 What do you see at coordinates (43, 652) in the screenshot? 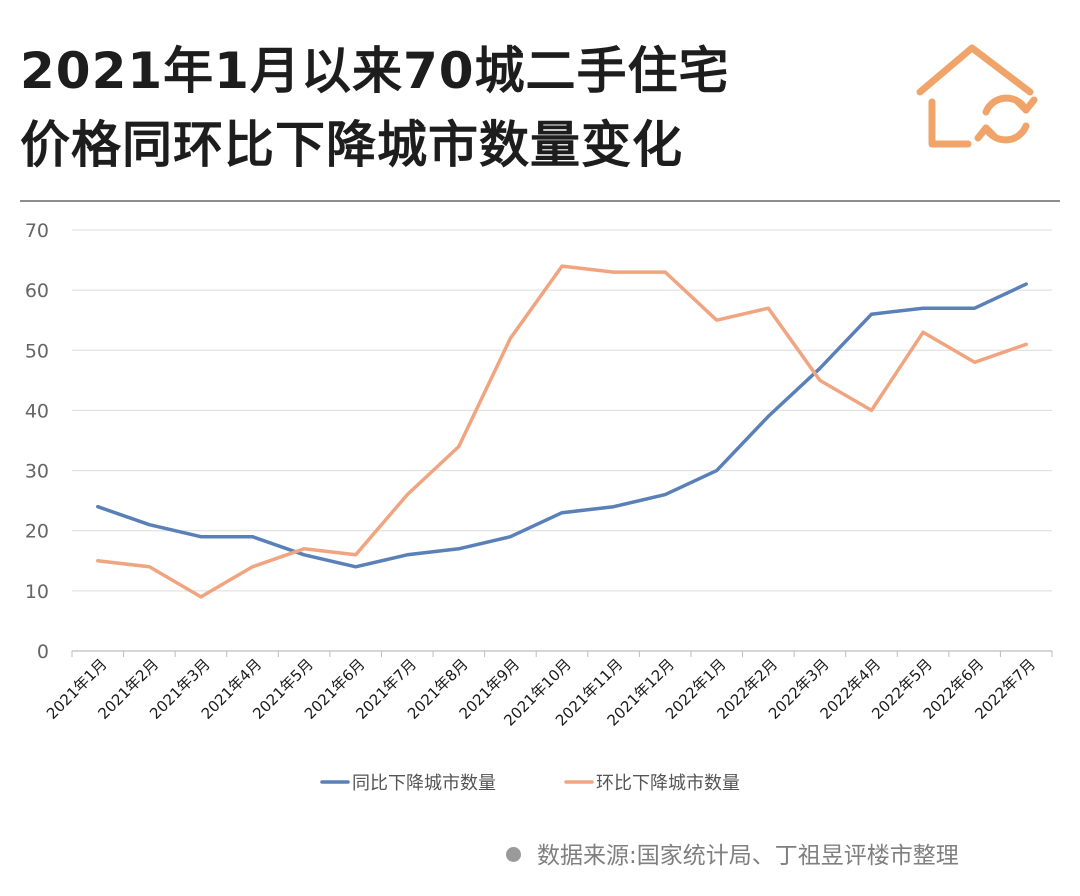
I see `y-tick-label: 0` at bounding box center [43, 652].